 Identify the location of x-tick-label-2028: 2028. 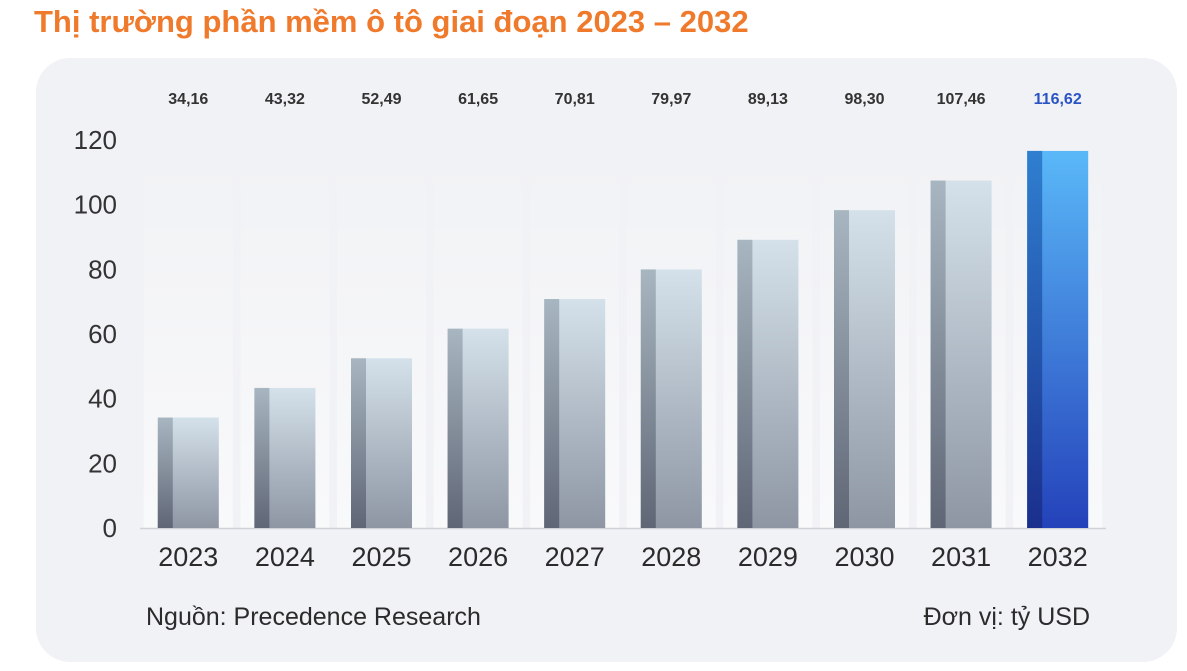
(671, 557).